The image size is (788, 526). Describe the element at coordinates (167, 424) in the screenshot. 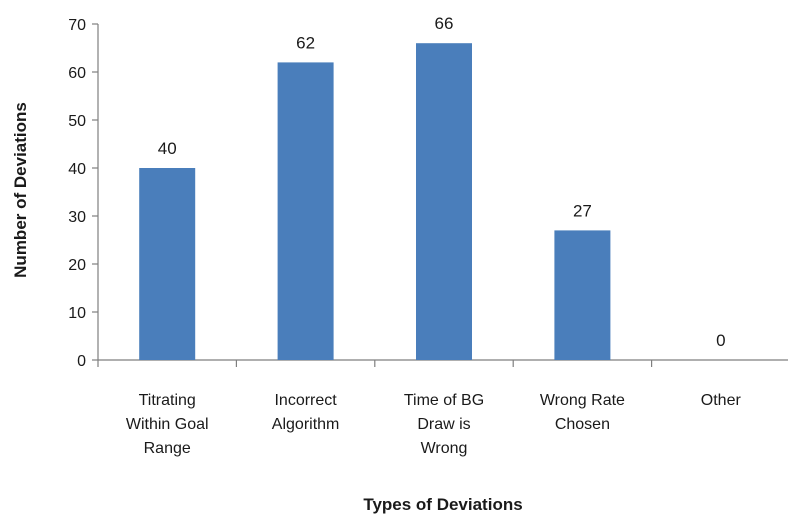

I see `category-label: Titrating Within Goal Range` at that location.